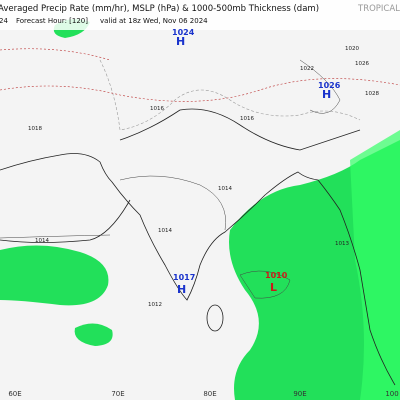  I want to click on lon-label: 70E, so click(117, 394).